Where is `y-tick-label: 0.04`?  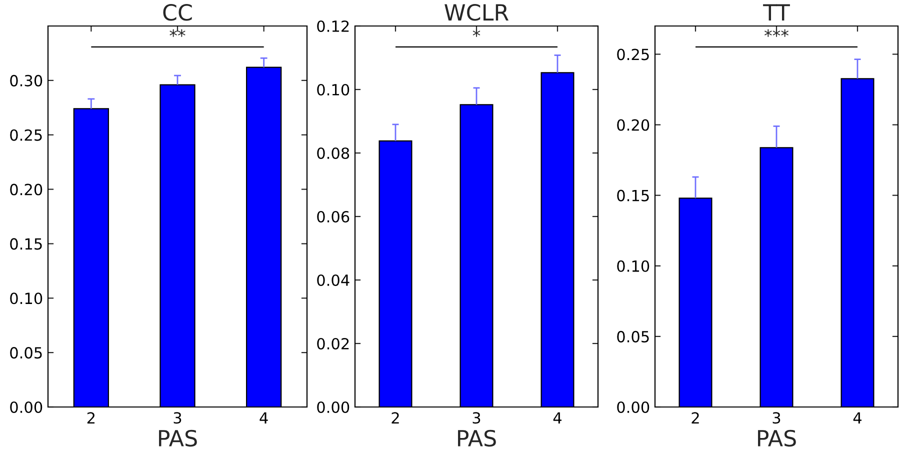
y-tick-label: 0.04 is located at coordinates (333, 280).